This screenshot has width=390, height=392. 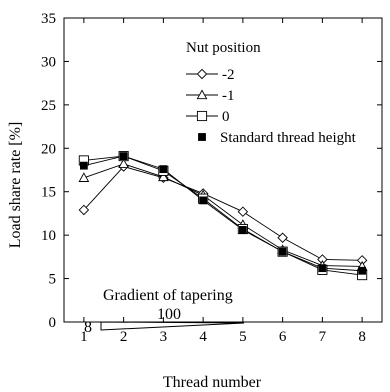 I want to click on x-axis-title: Thread number, so click(x=212, y=382).